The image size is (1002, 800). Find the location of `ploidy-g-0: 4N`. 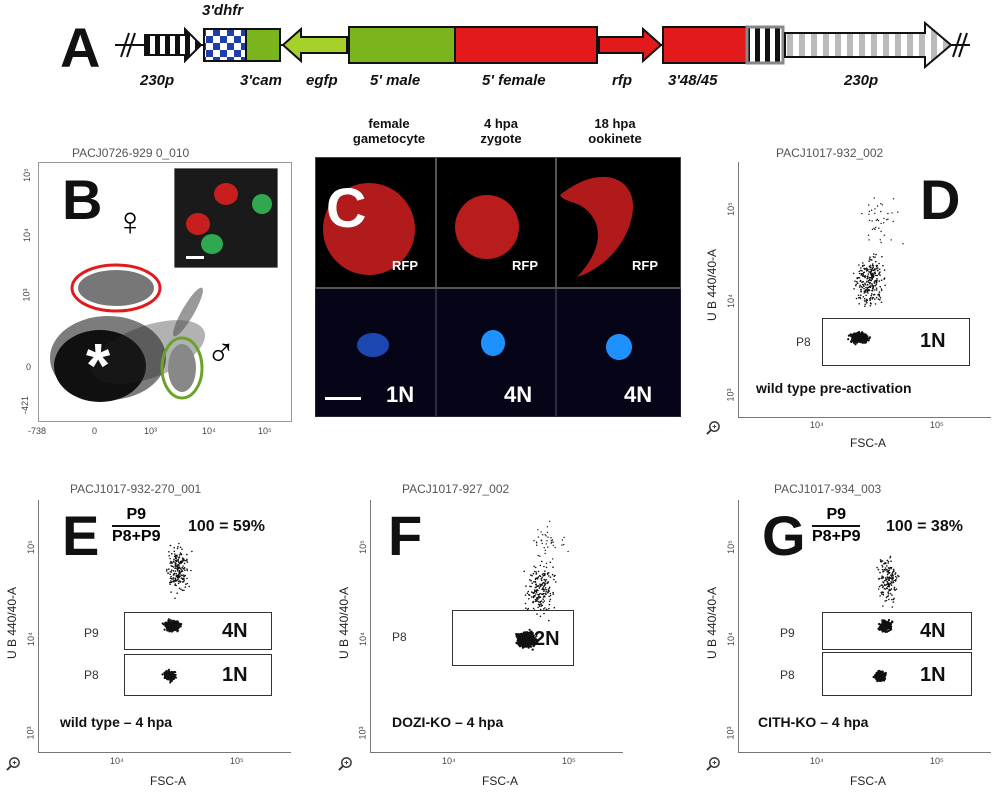

ploidy-g-0: 4N is located at coordinates (933, 631).